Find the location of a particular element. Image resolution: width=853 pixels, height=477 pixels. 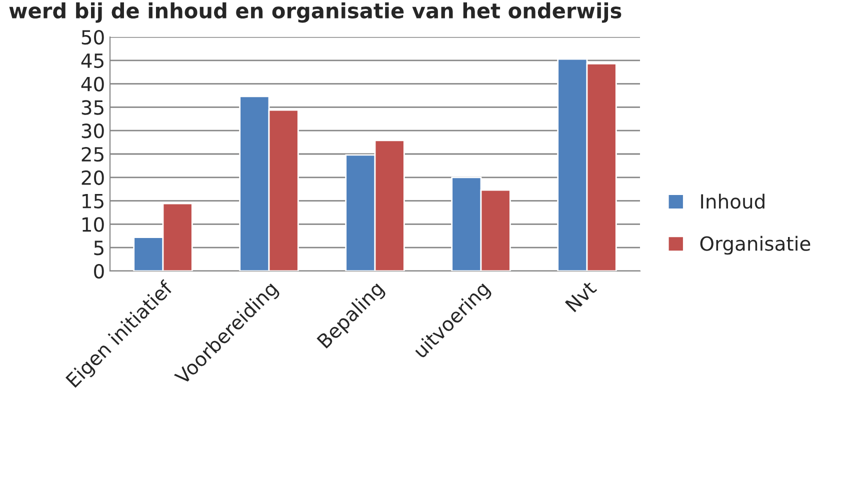

y-tick-label: 45 is located at coordinates (92, 61).